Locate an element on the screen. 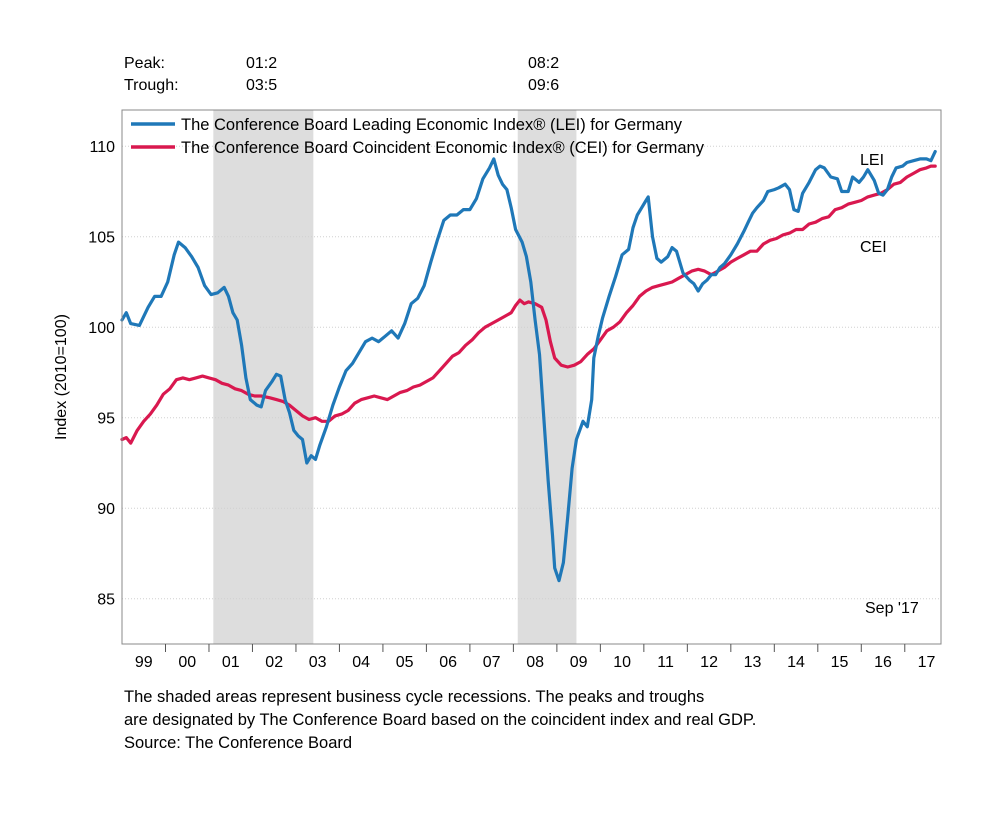 This screenshot has width=1000, height=813. x-tick-label: 11 is located at coordinates (665, 662).